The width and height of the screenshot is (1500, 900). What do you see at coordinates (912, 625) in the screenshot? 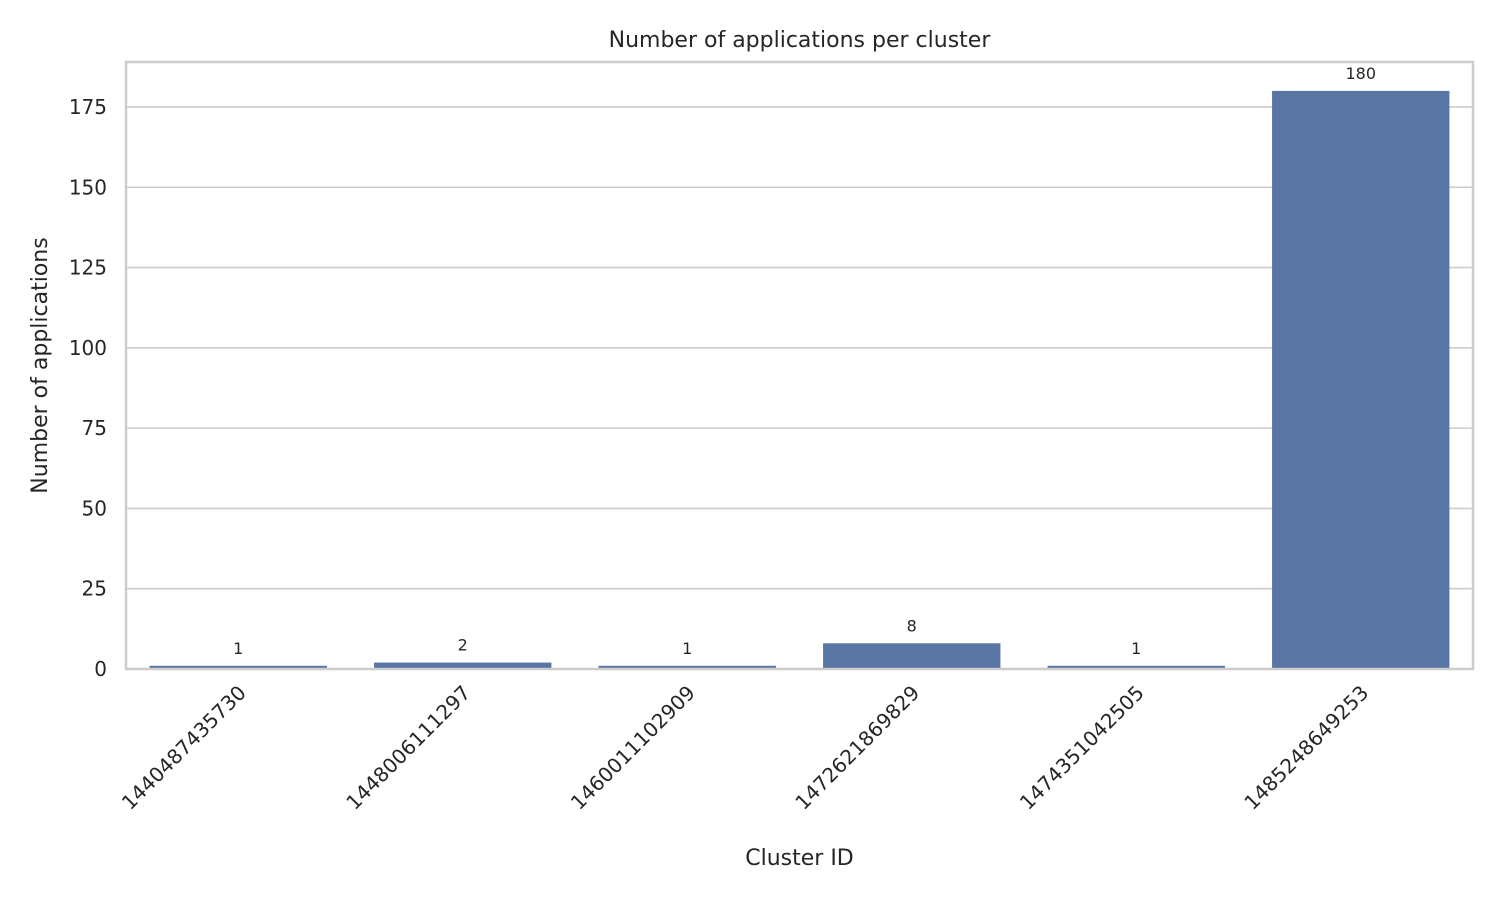
I see `bar-value-label: 8` at bounding box center [912, 625].